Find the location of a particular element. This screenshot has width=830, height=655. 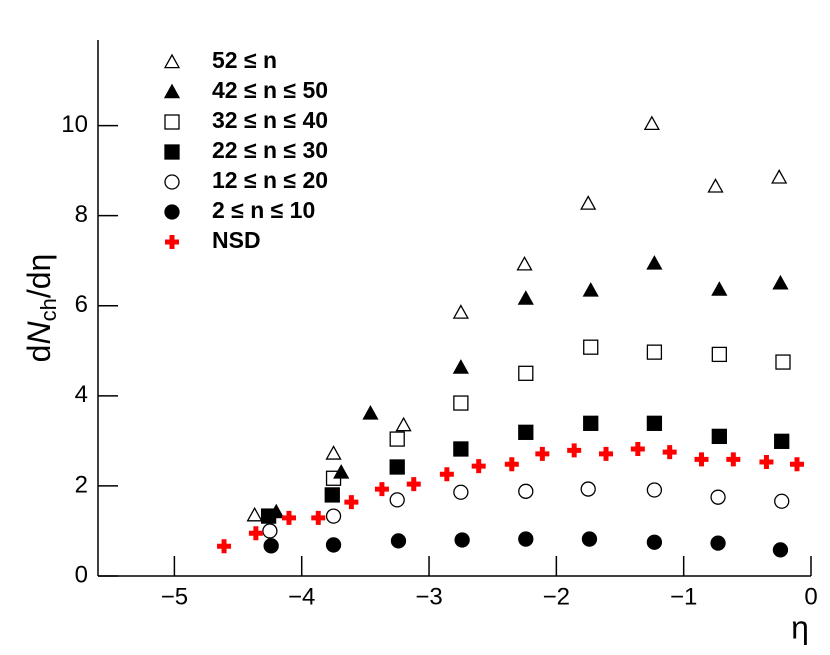

y-label-sub: ch is located at coordinates (48, 309).